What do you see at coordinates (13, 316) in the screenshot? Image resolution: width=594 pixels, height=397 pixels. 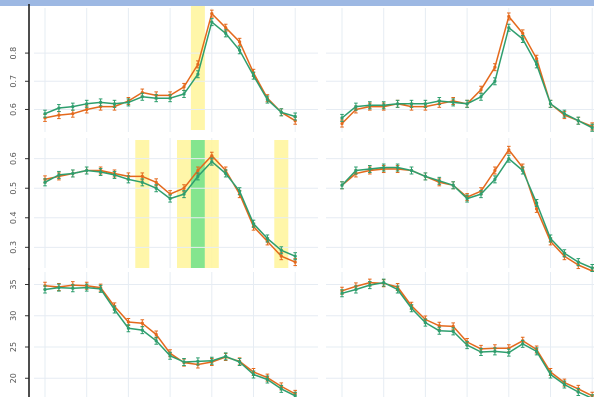 I see `y-tick-label: 30` at bounding box center [13, 316].